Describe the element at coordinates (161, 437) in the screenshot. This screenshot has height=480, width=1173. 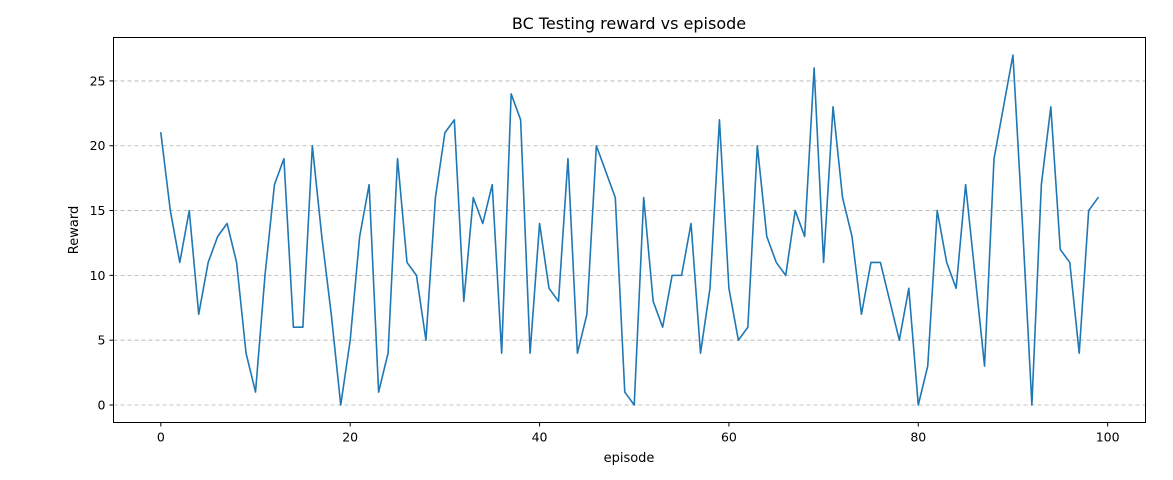
I see `x-tick-label: 0` at that location.